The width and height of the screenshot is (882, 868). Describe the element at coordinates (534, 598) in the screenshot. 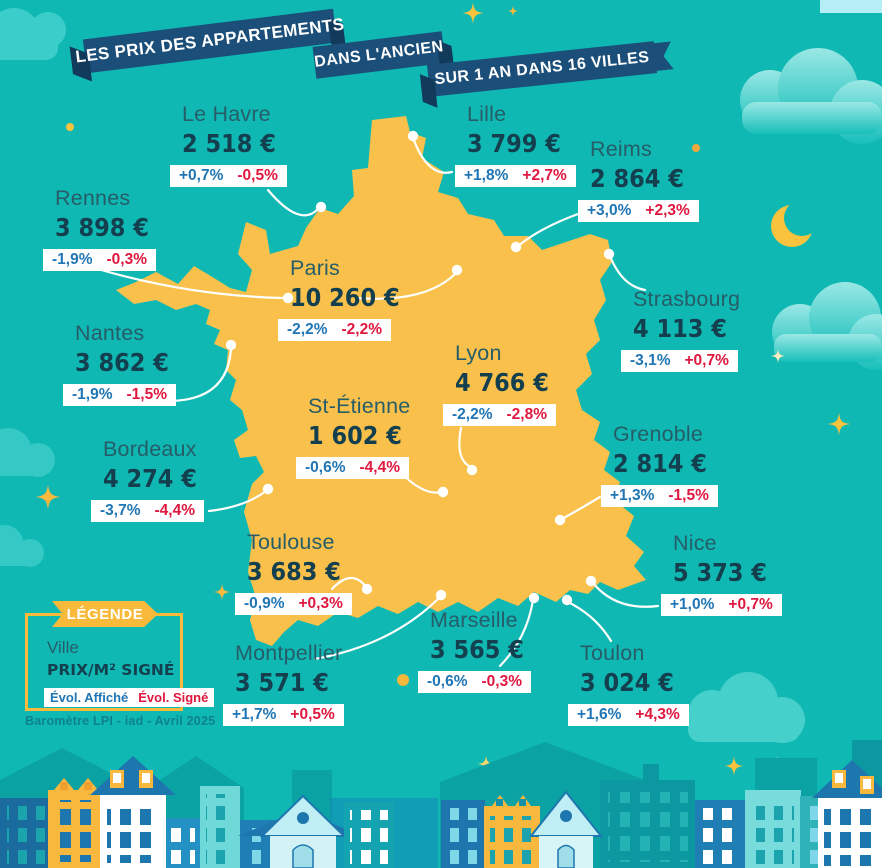

I see `city-dot-marseille` at that location.